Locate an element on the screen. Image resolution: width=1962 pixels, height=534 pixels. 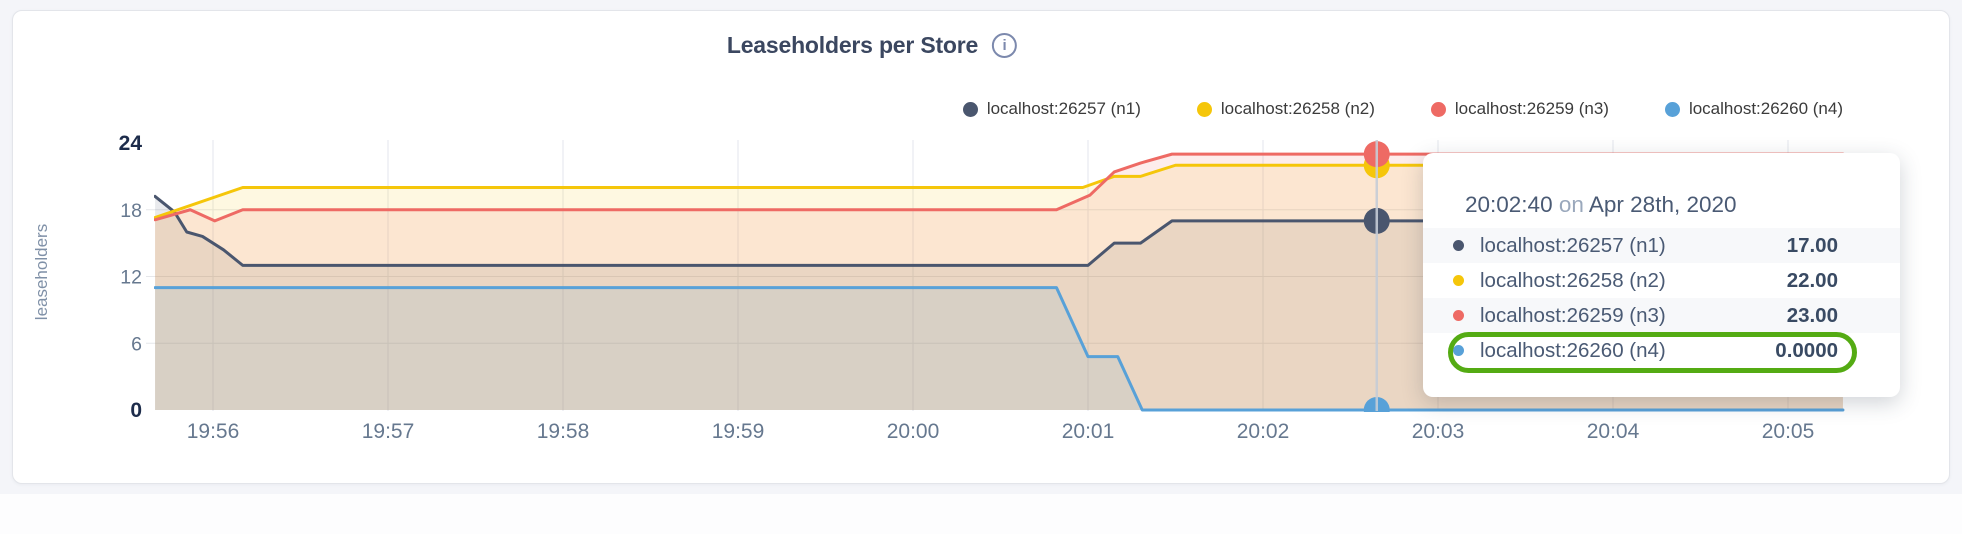
tooltip-row: localhost:26258 (n2) 22.00 is located at coordinates (1661, 280).